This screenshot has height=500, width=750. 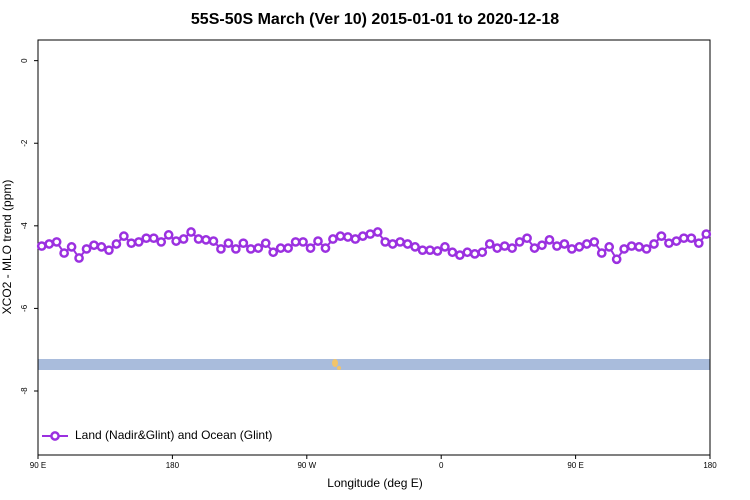 What do you see at coordinates (24, 143) in the screenshot?
I see `y-tick-label: -2` at bounding box center [24, 143].